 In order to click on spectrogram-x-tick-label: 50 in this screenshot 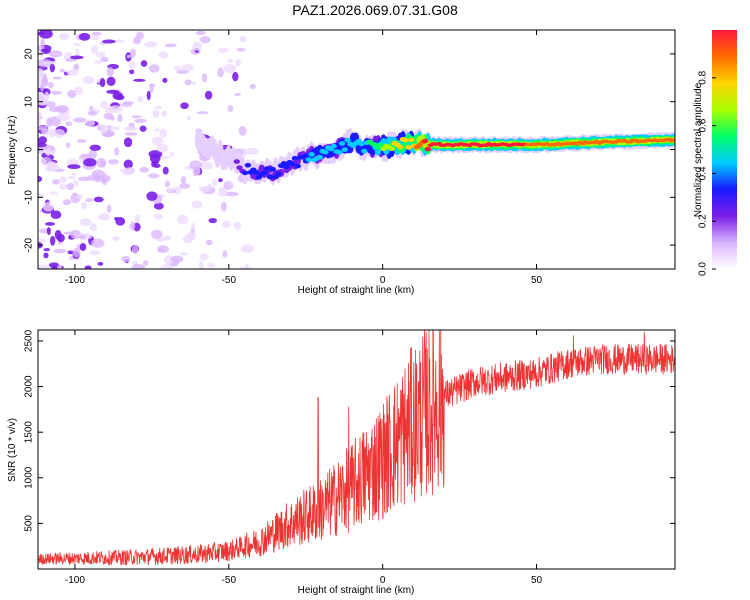, I will do `click(537, 280)`.